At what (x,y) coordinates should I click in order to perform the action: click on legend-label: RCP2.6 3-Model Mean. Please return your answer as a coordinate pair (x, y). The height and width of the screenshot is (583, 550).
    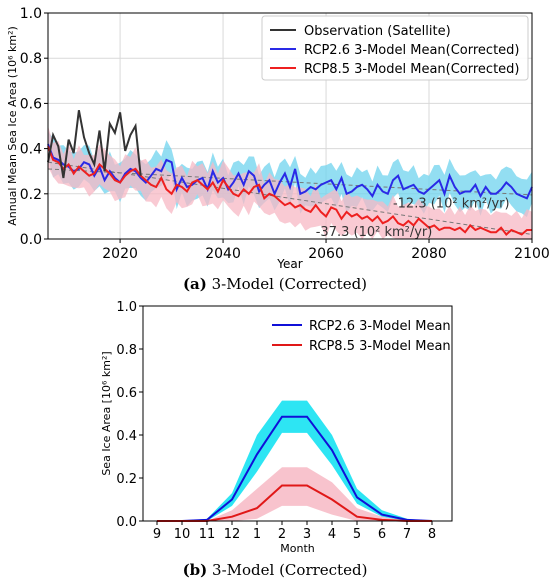
    Looking at the image, I should click on (380, 326).